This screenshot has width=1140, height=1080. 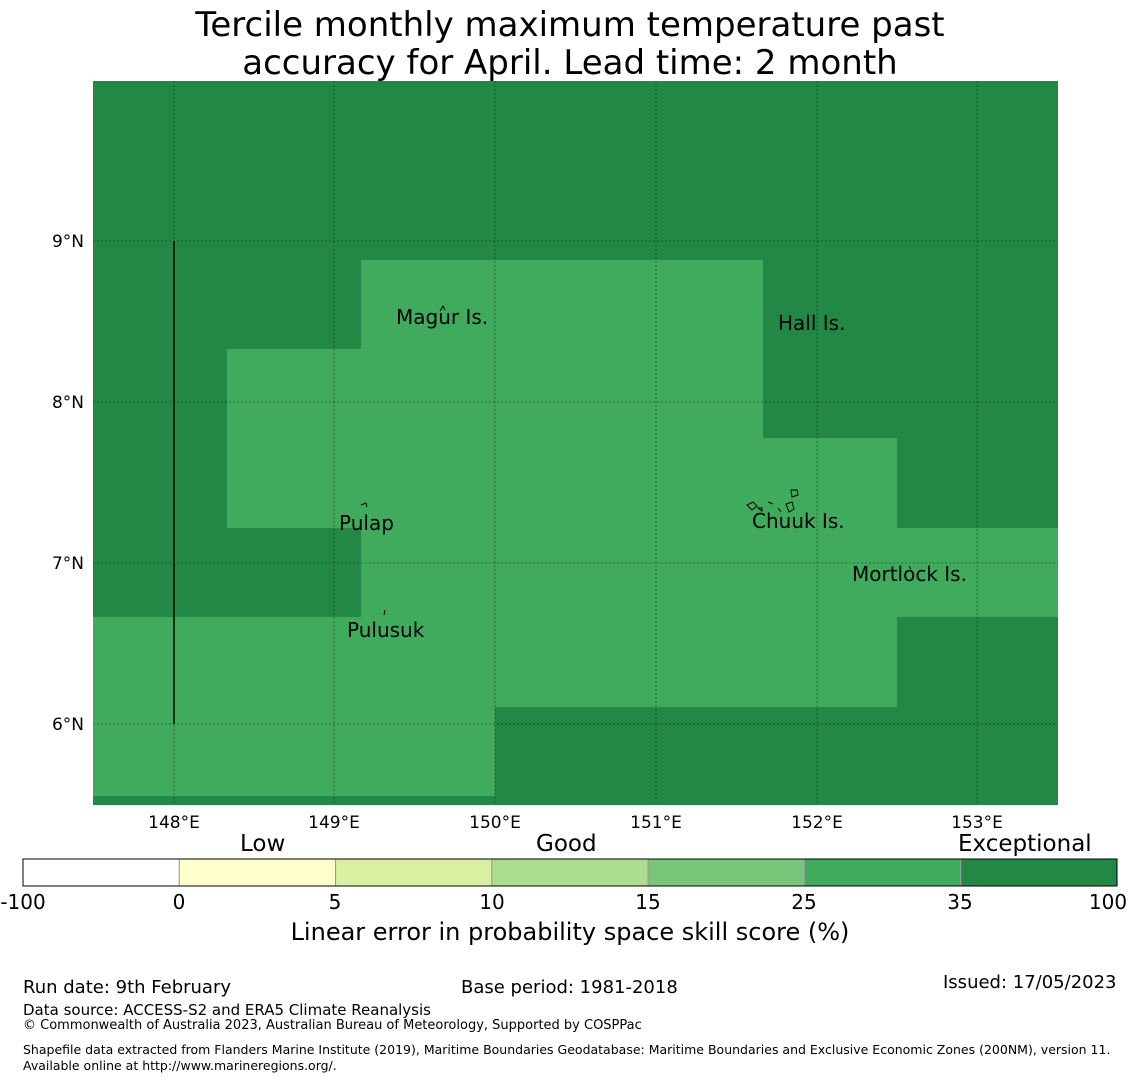 What do you see at coordinates (804, 902) in the screenshot?
I see `colorbar-tick-label: 25` at bounding box center [804, 902].